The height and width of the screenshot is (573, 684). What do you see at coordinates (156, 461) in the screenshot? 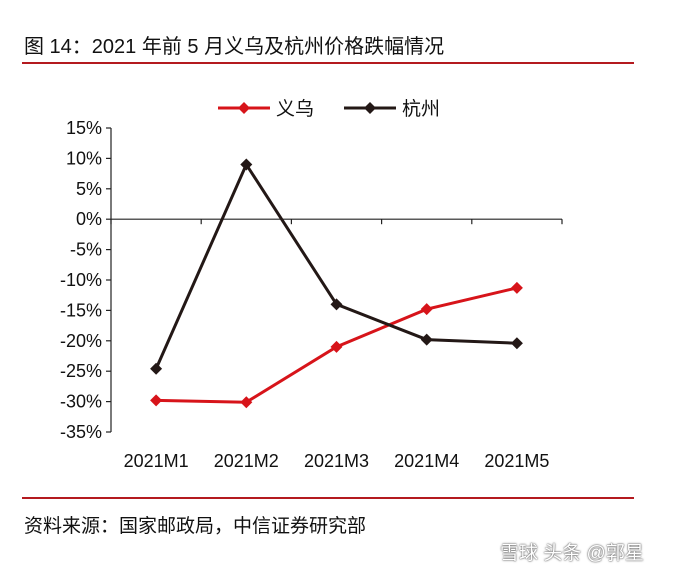
I see `x-tick-label: 2021M1` at bounding box center [156, 461].